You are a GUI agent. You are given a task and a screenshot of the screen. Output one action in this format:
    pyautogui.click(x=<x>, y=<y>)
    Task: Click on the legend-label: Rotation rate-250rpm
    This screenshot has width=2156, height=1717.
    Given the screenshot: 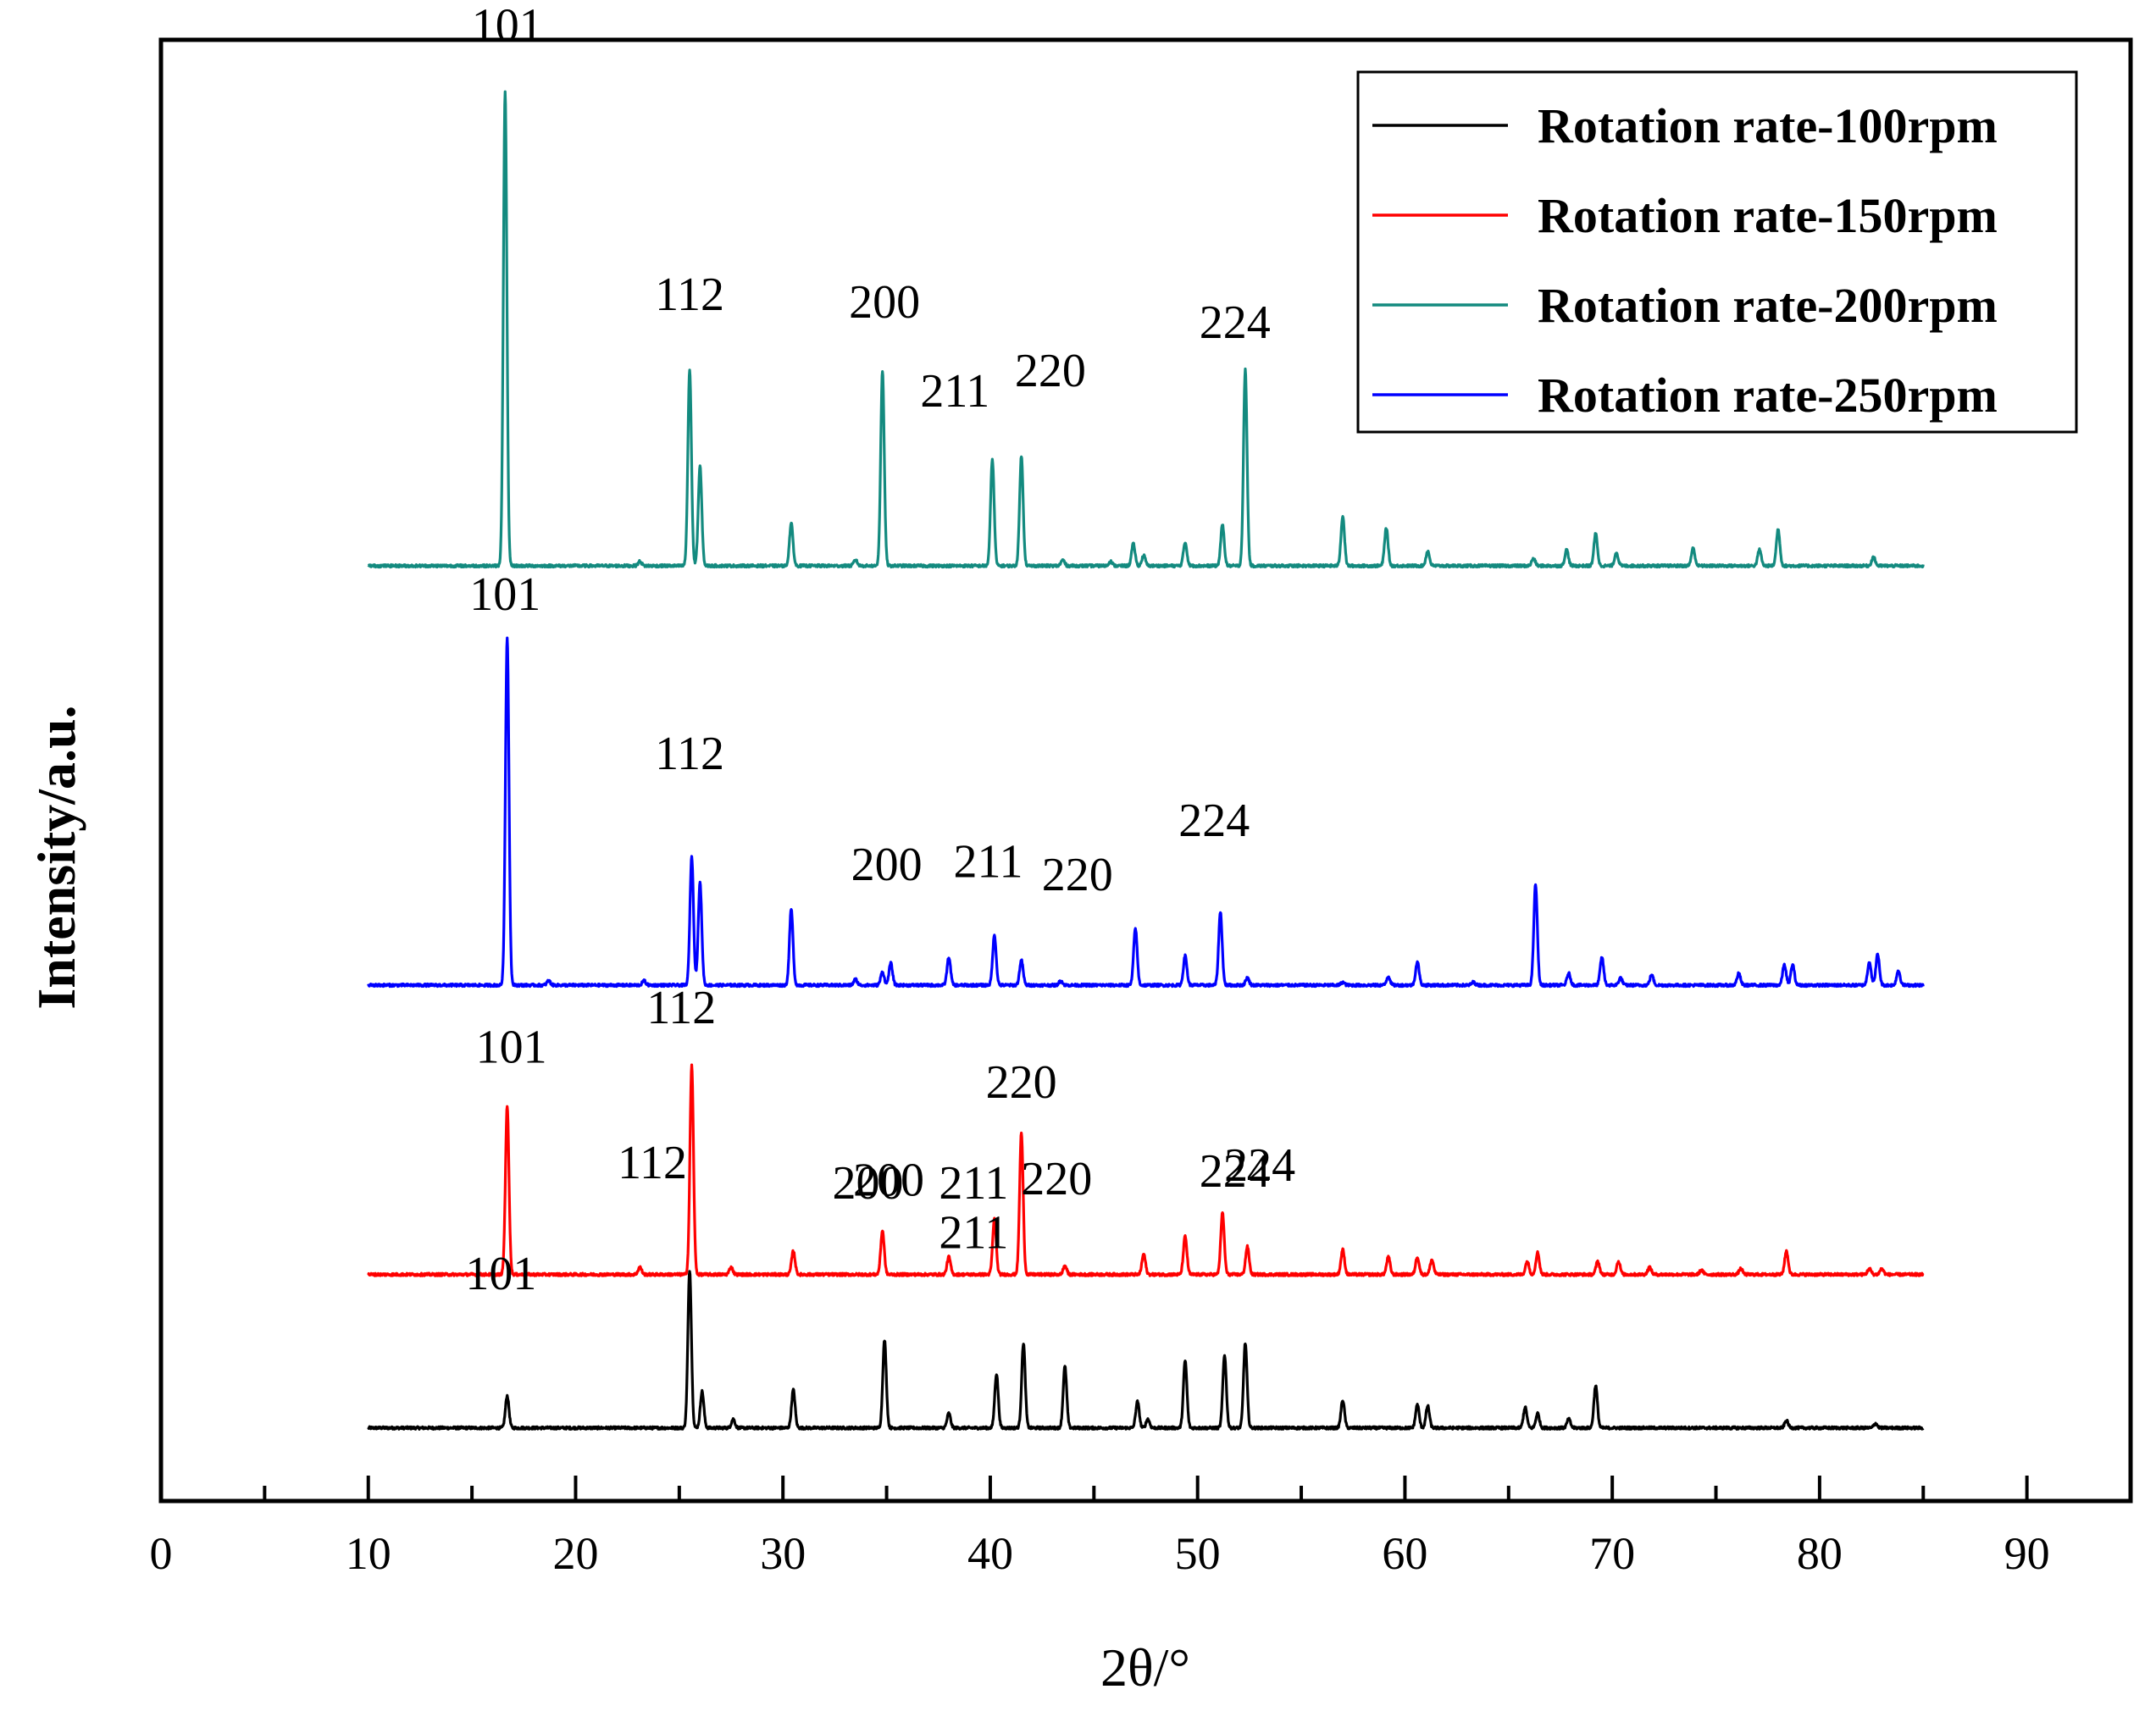 What is the action you would take?
    pyautogui.click(x=1768, y=396)
    